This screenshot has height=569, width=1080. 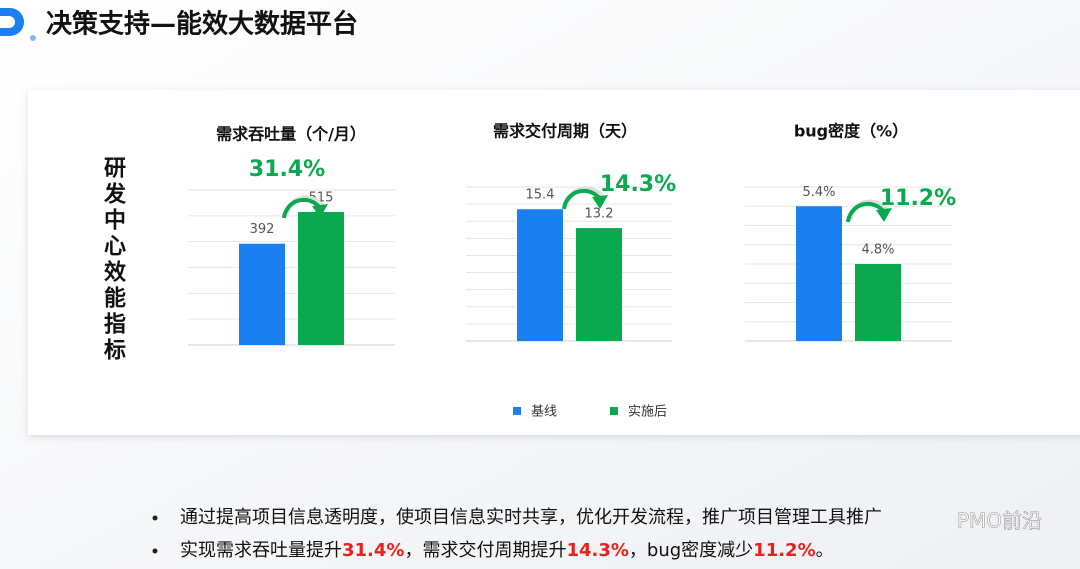 What do you see at coordinates (597, 550) in the screenshot?
I see `highlight: 14.3%` at bounding box center [597, 550].